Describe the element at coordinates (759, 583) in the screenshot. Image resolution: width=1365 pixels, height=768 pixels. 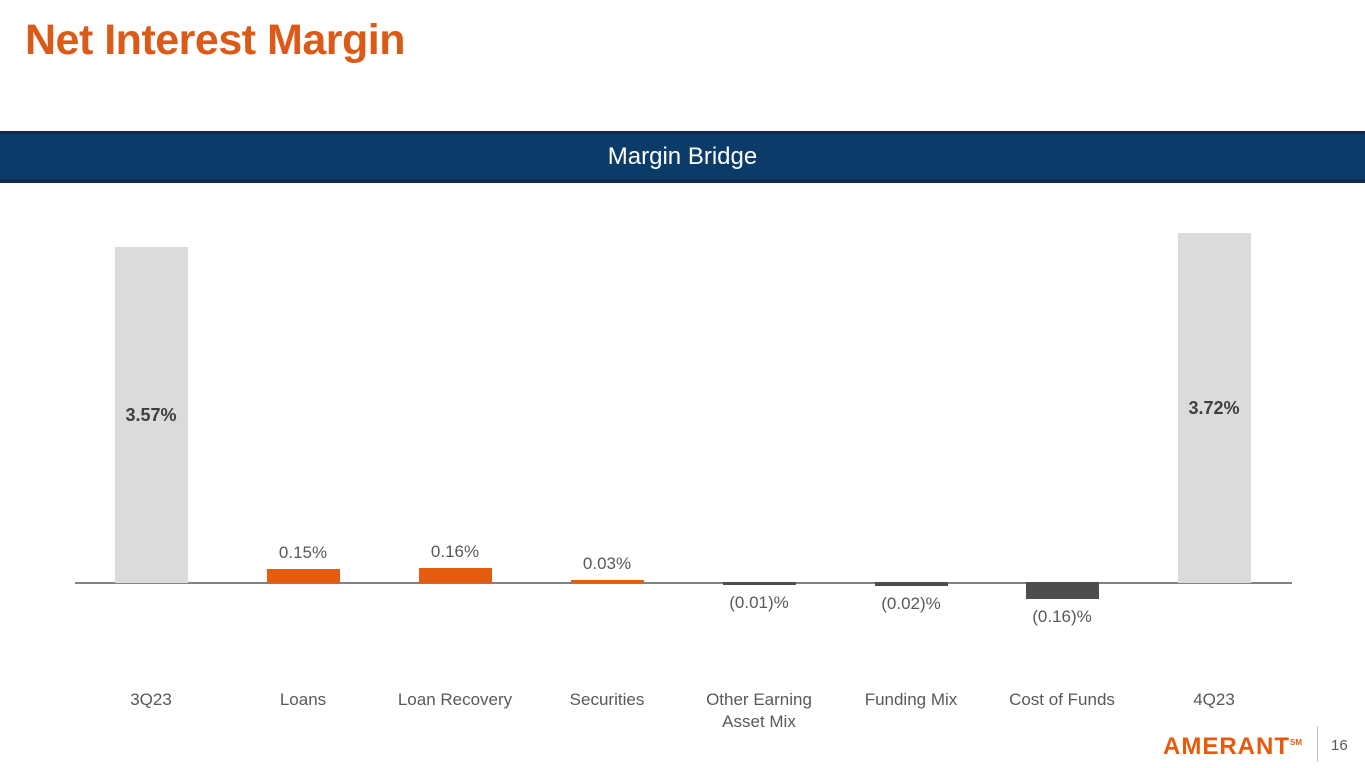
I see `bar-other-earning-asset-mix` at that location.